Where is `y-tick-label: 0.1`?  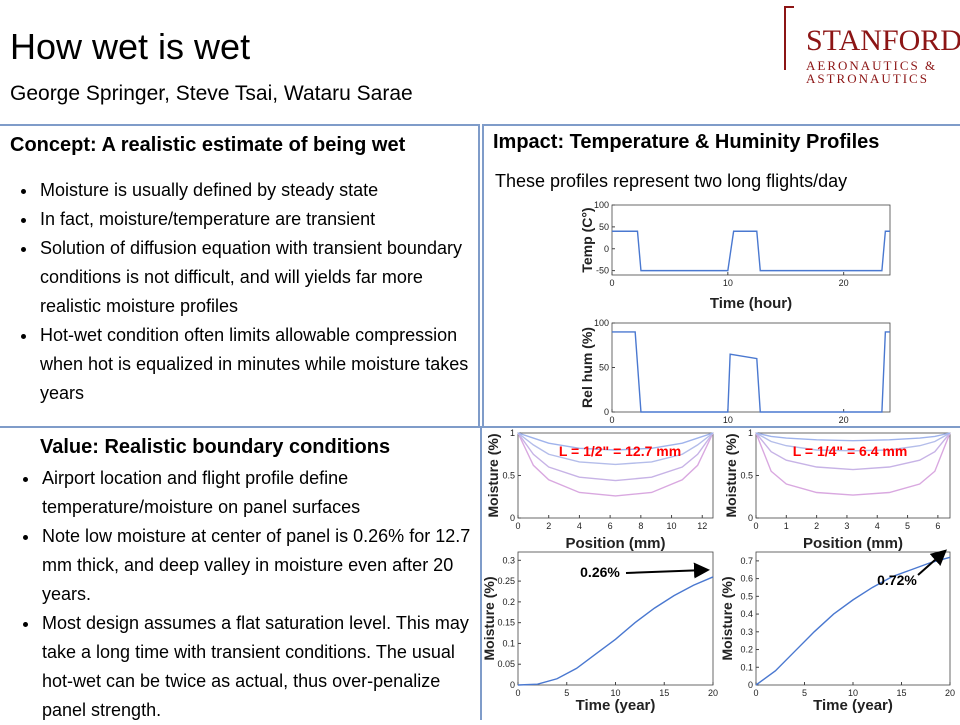 y-tick-label: 0.1 is located at coordinates (746, 667).